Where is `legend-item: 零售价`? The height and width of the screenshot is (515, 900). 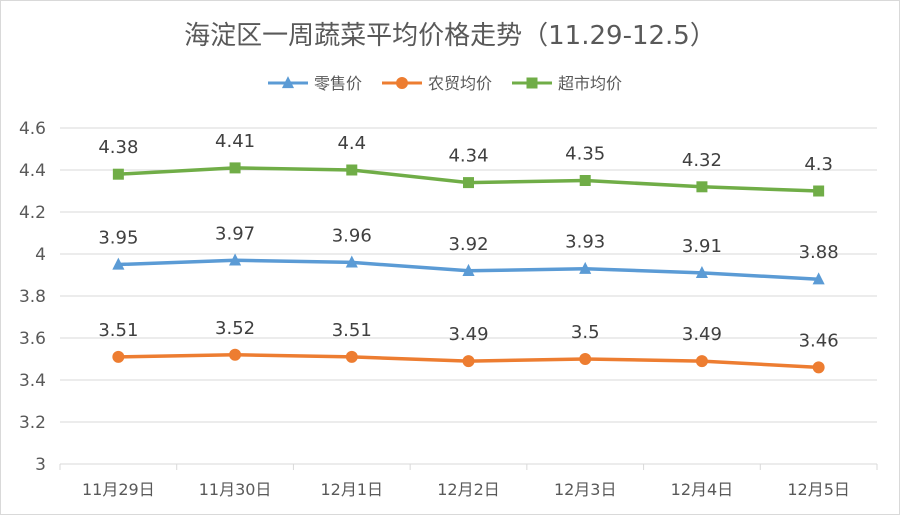 legend-item: 零售价 is located at coordinates (315, 83).